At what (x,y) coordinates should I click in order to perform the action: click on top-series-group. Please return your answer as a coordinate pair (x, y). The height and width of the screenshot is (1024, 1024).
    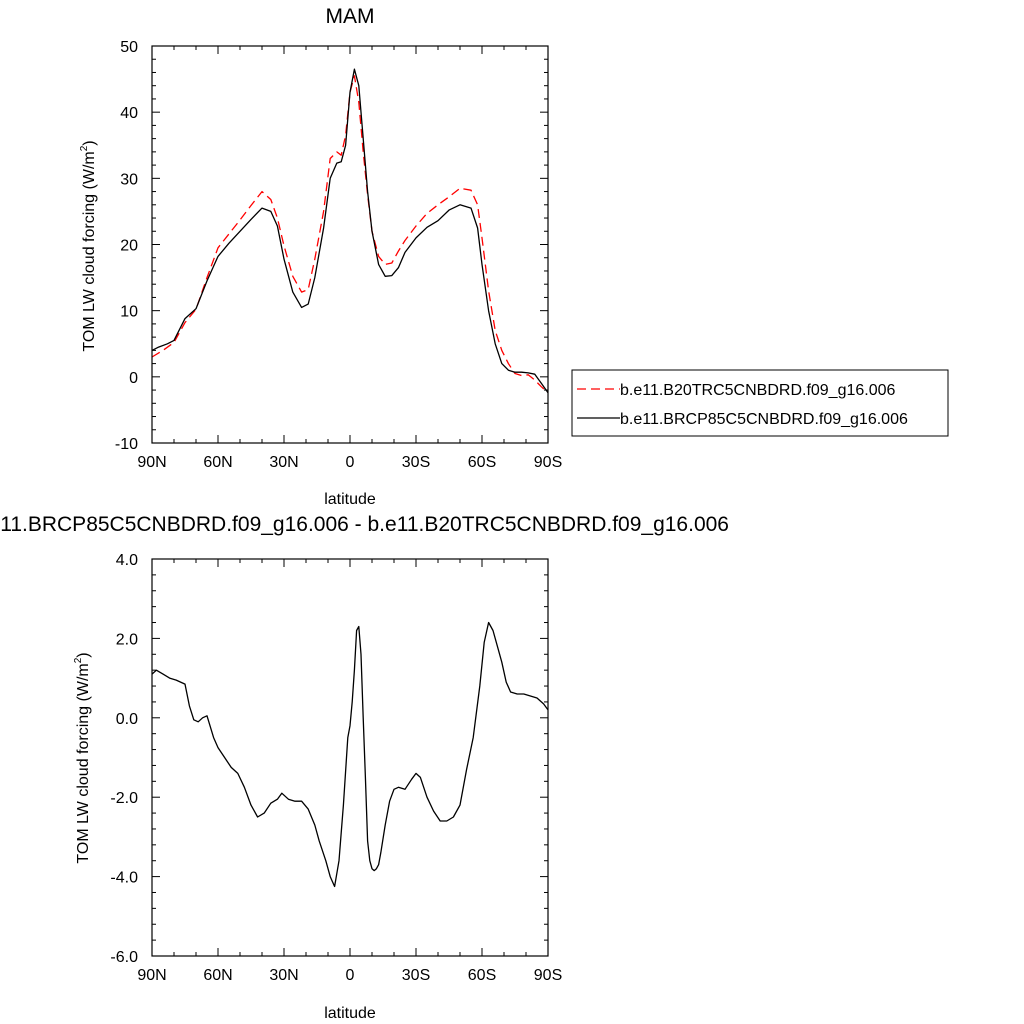
    Looking at the image, I should click on (350, 231).